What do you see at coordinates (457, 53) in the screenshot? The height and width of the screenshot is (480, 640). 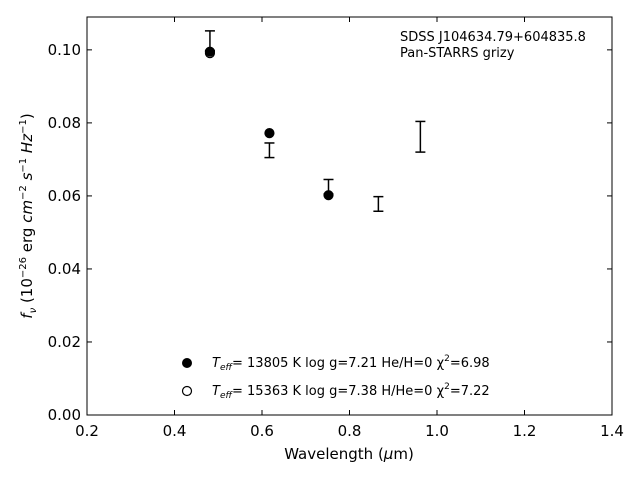 I see `annotation-survey: Pan-STARRS grizy` at bounding box center [457, 53].